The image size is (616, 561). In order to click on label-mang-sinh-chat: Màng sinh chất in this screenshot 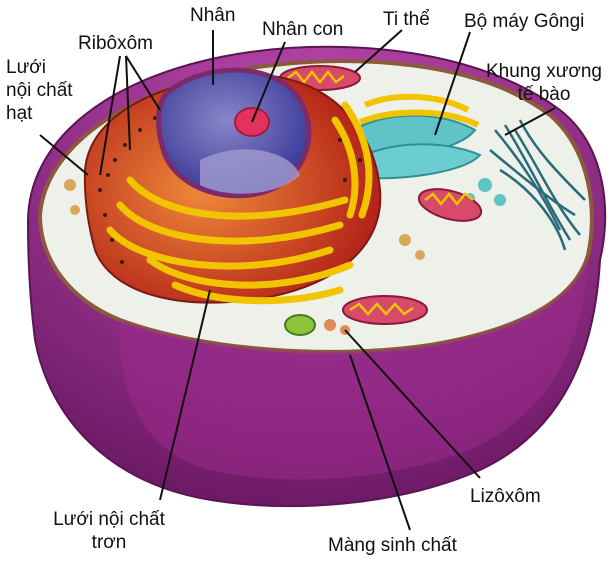, I will do `click(392, 545)`.